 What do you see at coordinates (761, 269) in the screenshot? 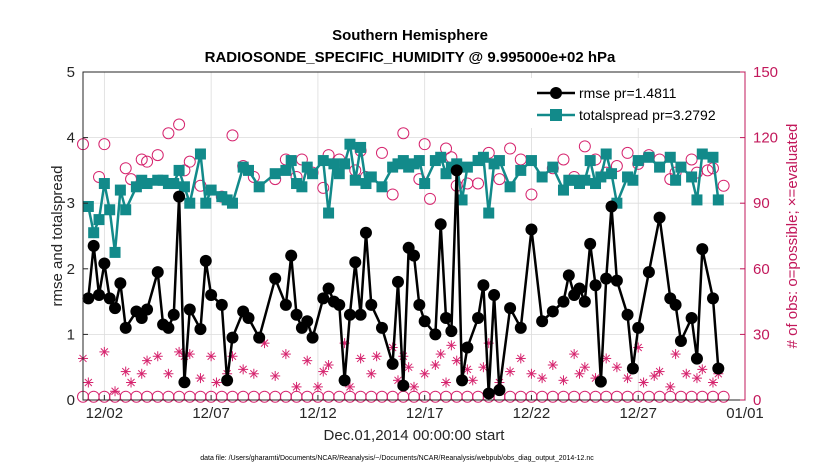
I see `y-right-tick-label: 60` at bounding box center [761, 269].